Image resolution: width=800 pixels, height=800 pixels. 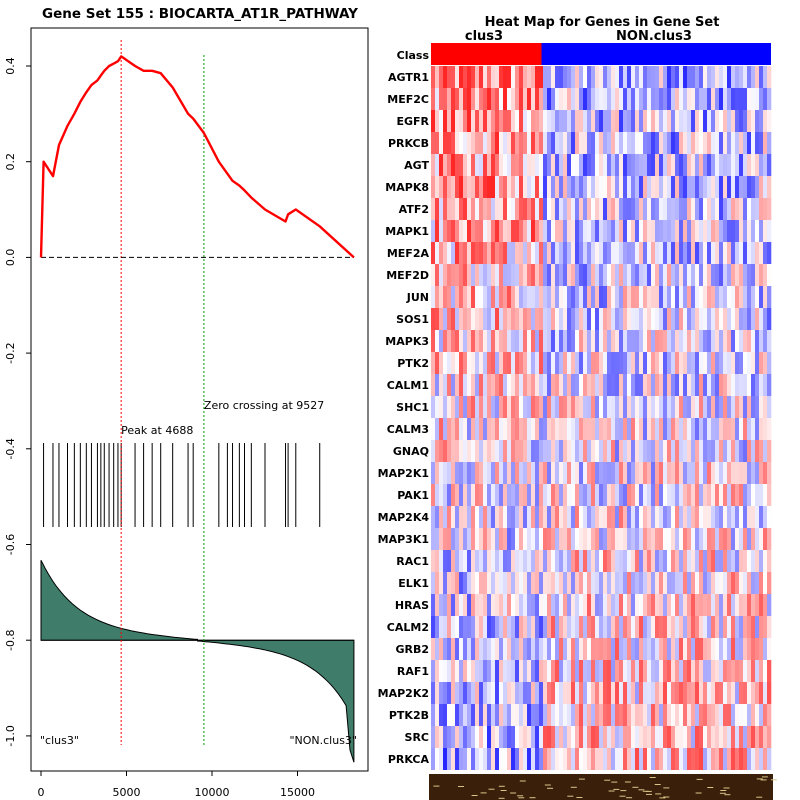 I want to click on row-label-prkcb: PRKCB, so click(x=408, y=143).